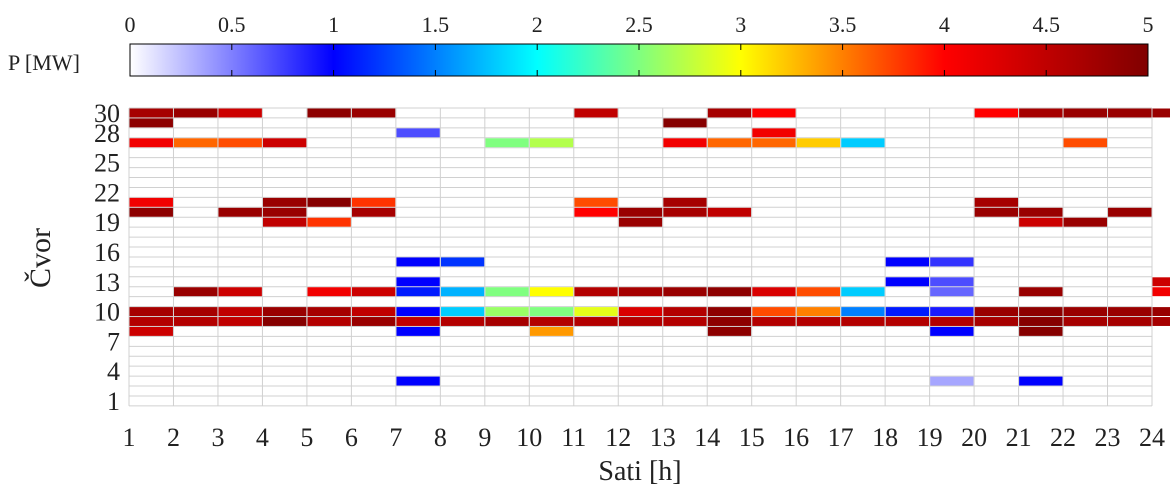 Image resolution: width=1170 pixels, height=490 pixels. What do you see at coordinates (944, 24) in the screenshot?
I see `colorbar-tick-label: 4` at bounding box center [944, 24].